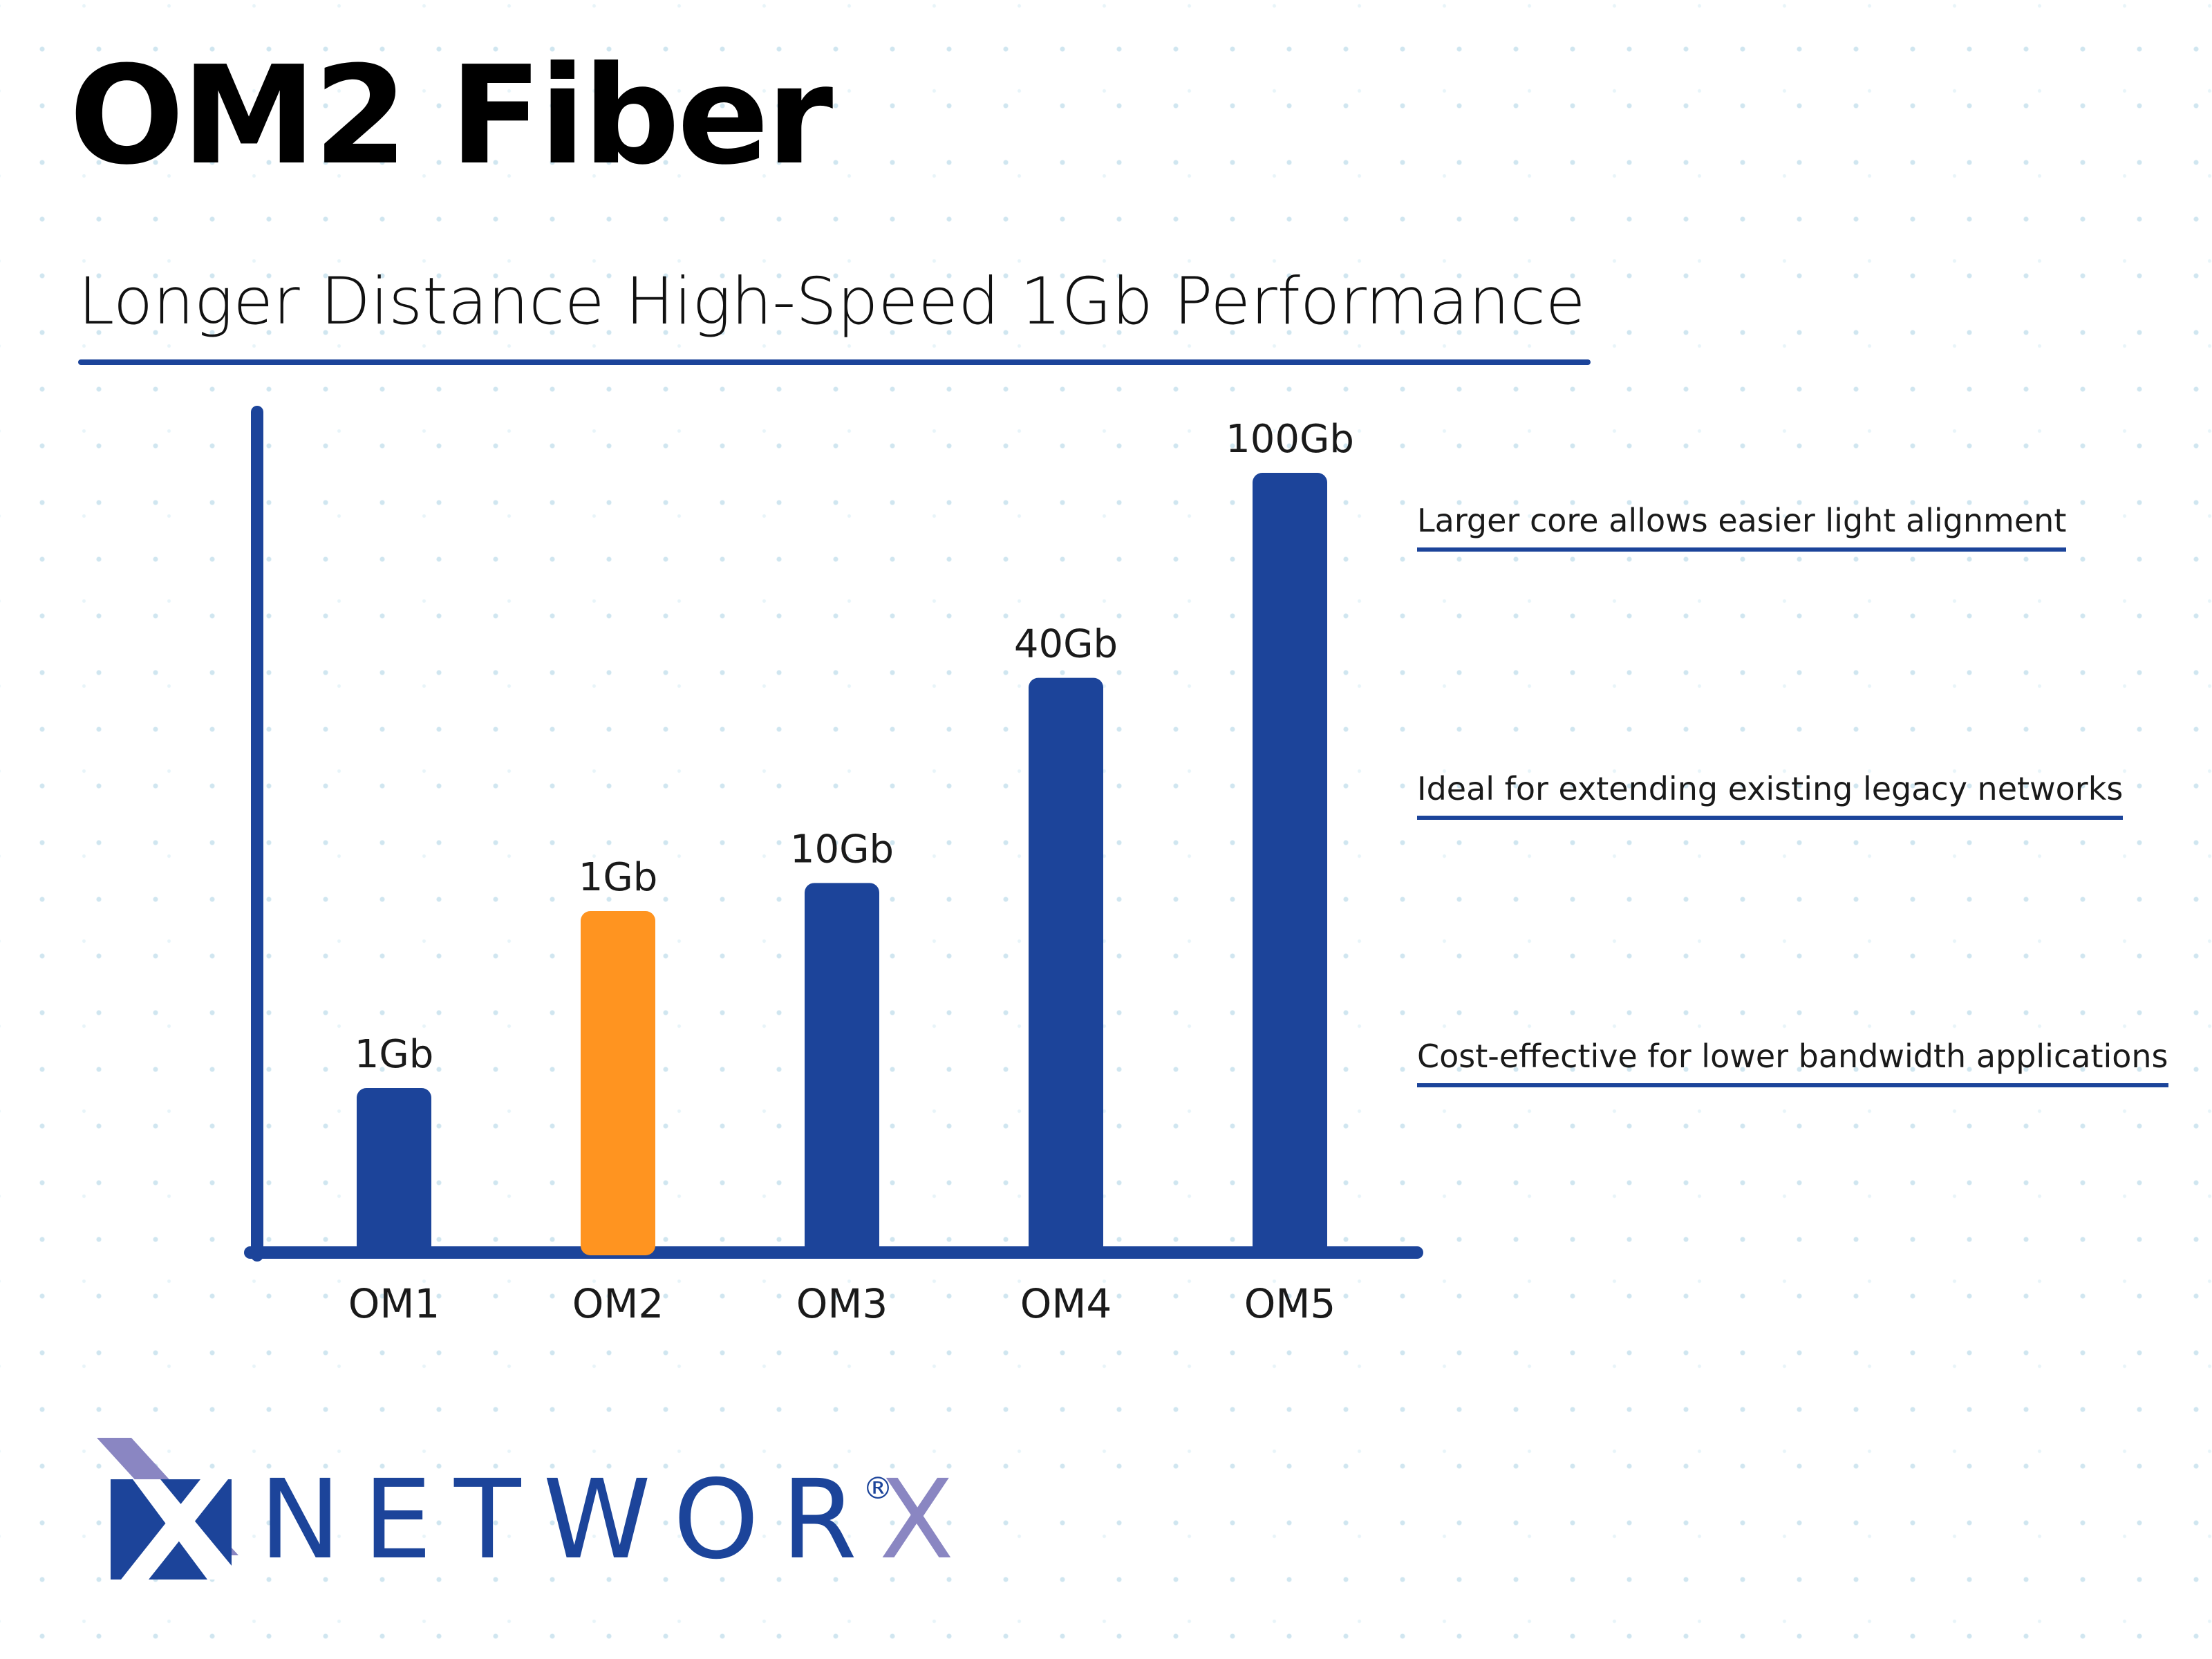  Describe the element at coordinates (1066, 1303) in the screenshot. I see `x-tick-label-om4: OM4` at that location.